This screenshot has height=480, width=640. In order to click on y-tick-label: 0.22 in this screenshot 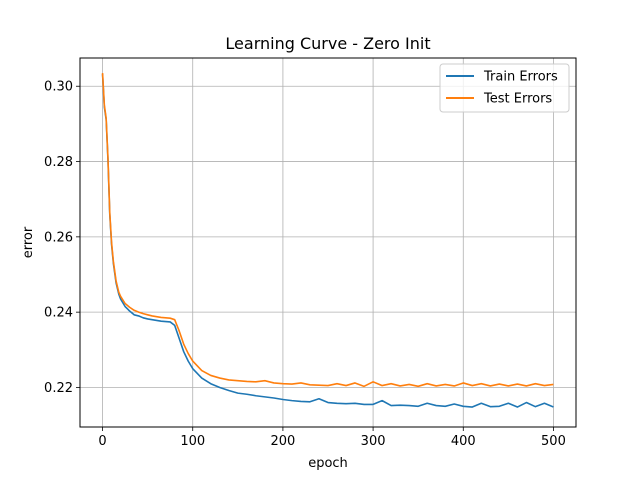, I will do `click(58, 388)`.